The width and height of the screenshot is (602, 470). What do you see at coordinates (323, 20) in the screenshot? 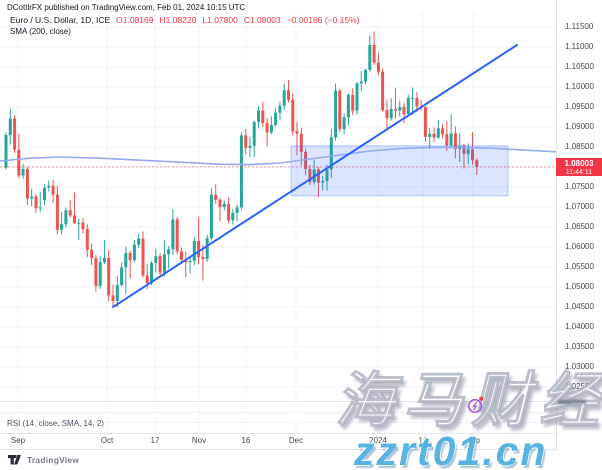
I see `ohlc-change: −0.00166 (−0.15%)` at bounding box center [323, 20].